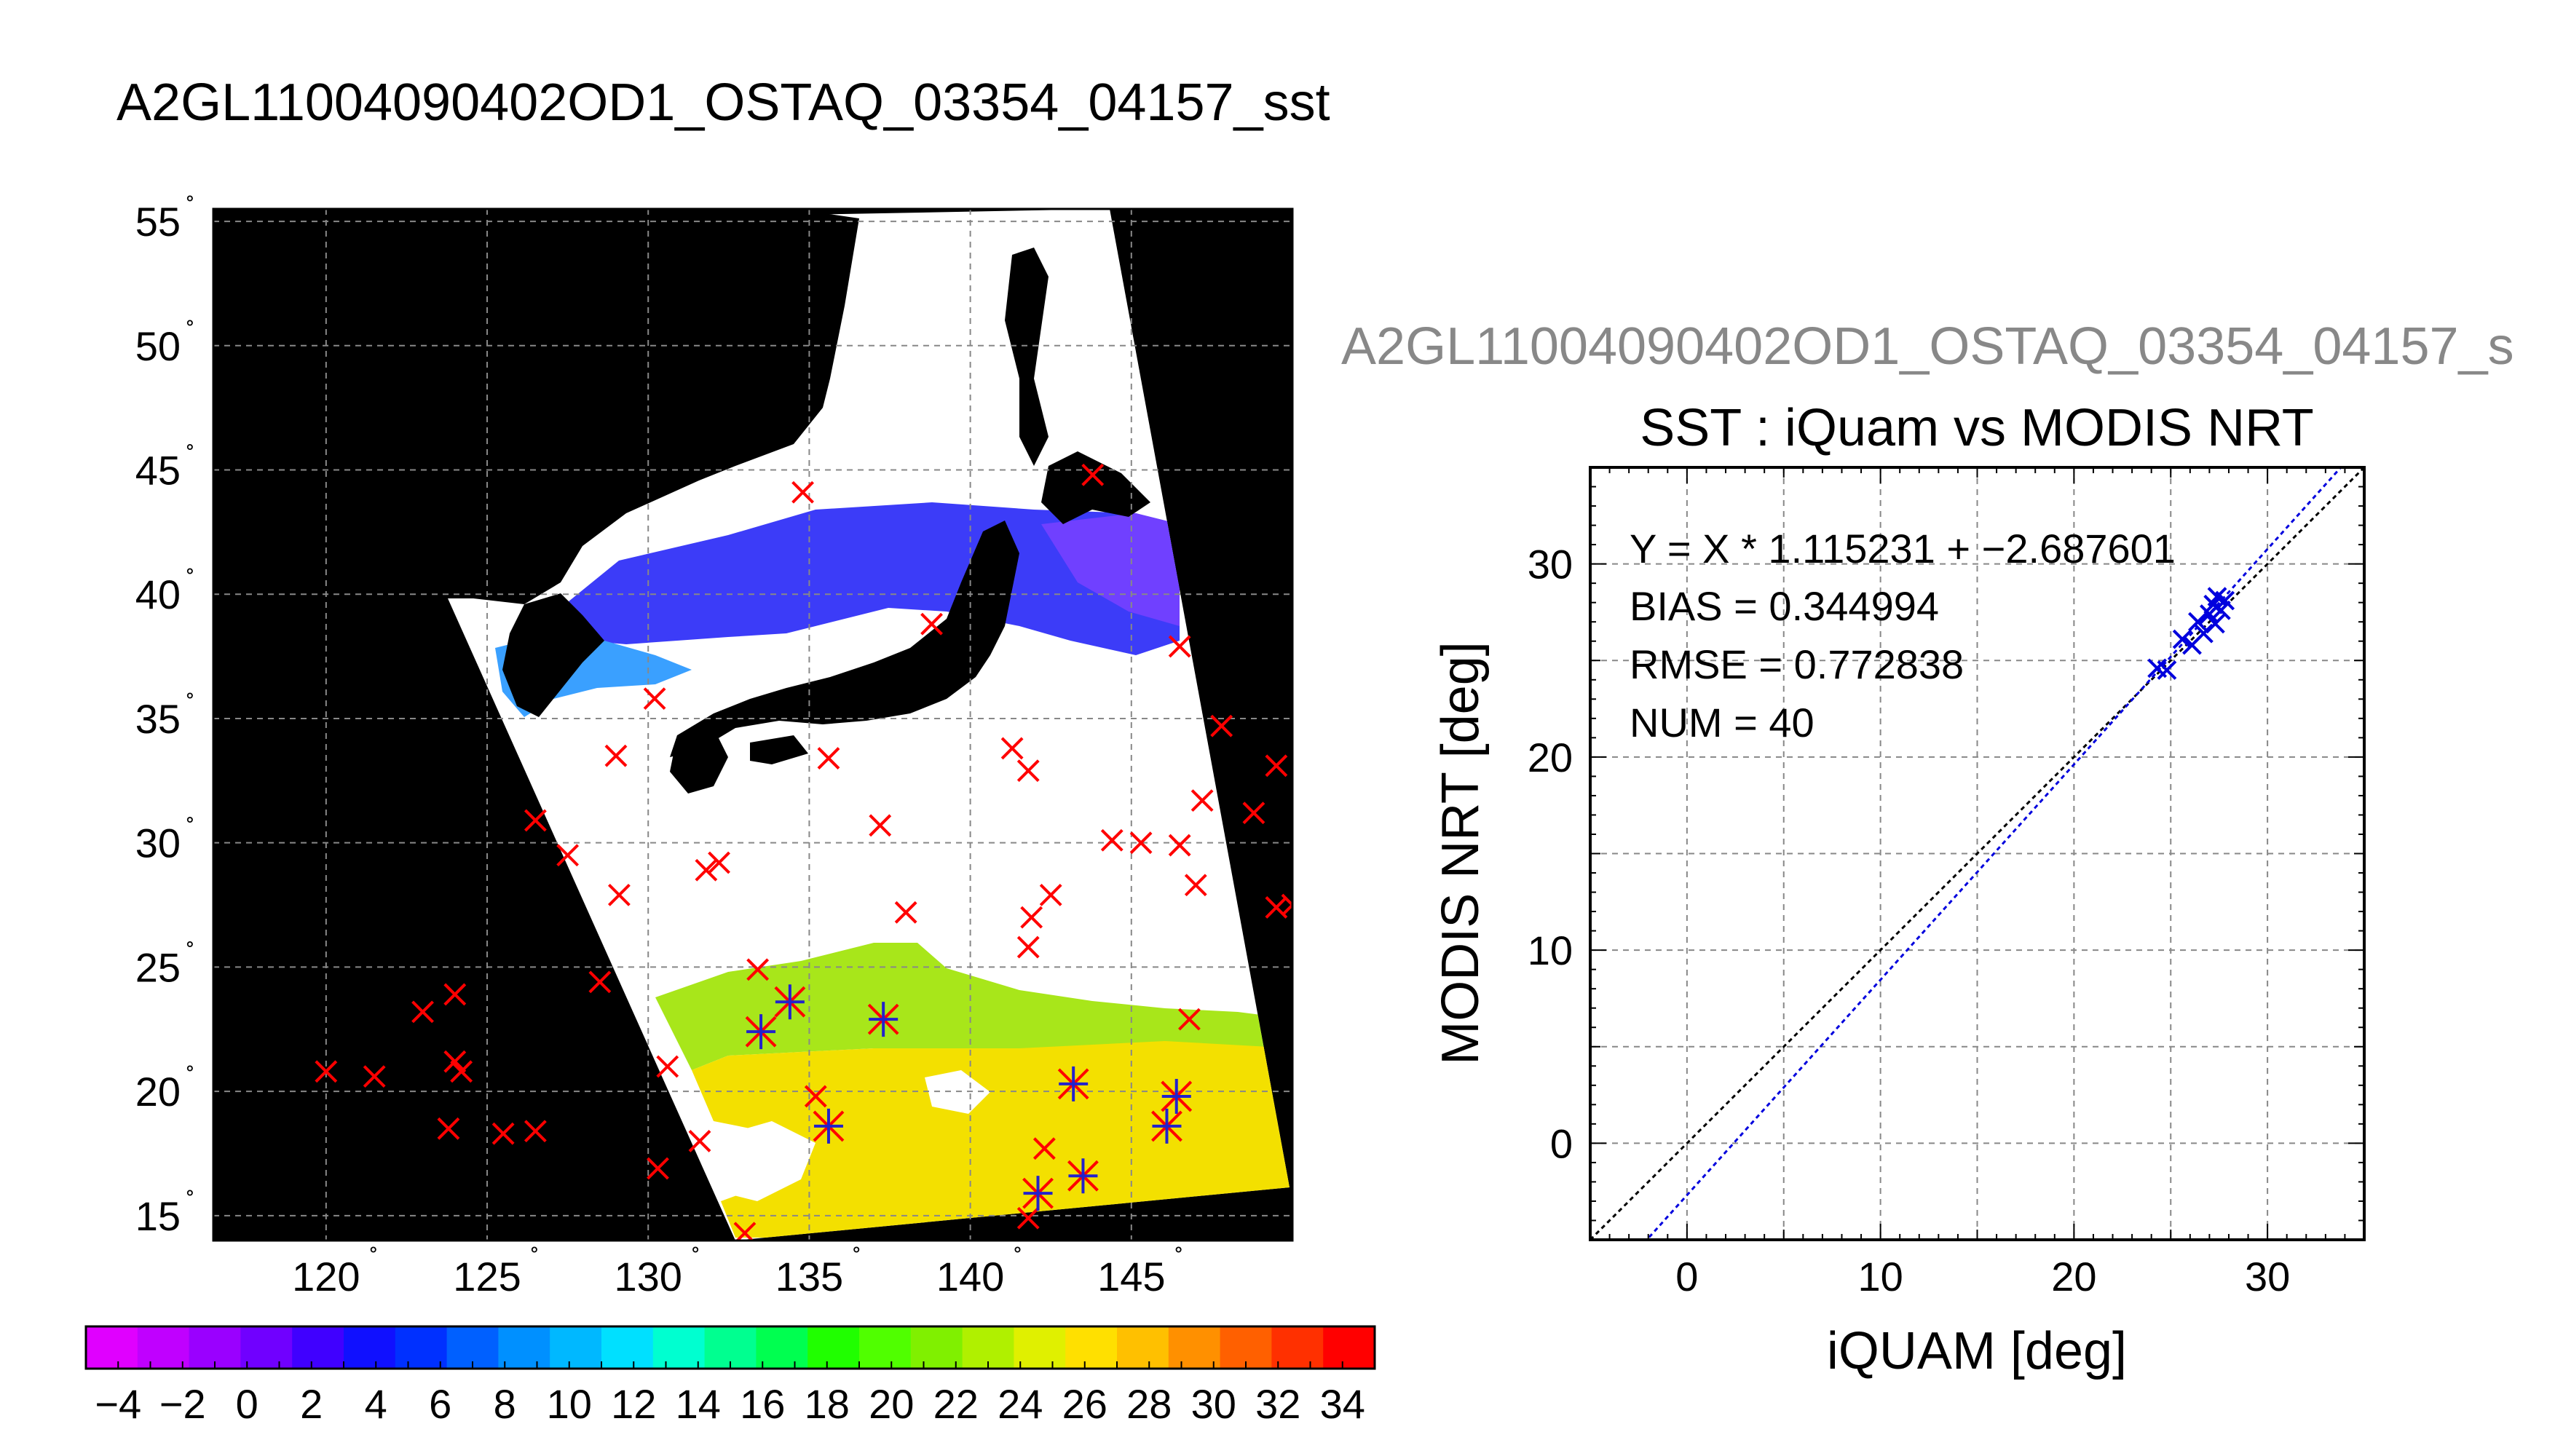  I want to click on scatter-points, so click(2191, 633).